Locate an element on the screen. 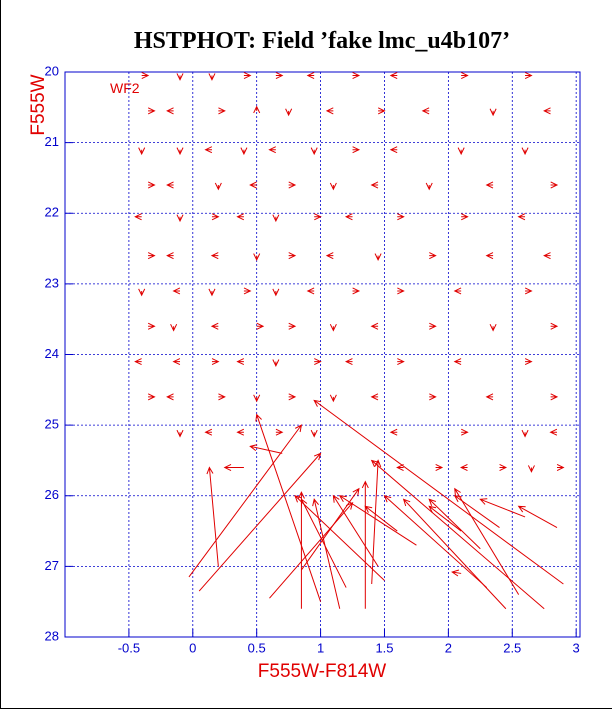 The height and width of the screenshot is (709, 612). y-tick-label: 24 is located at coordinates (52, 353).